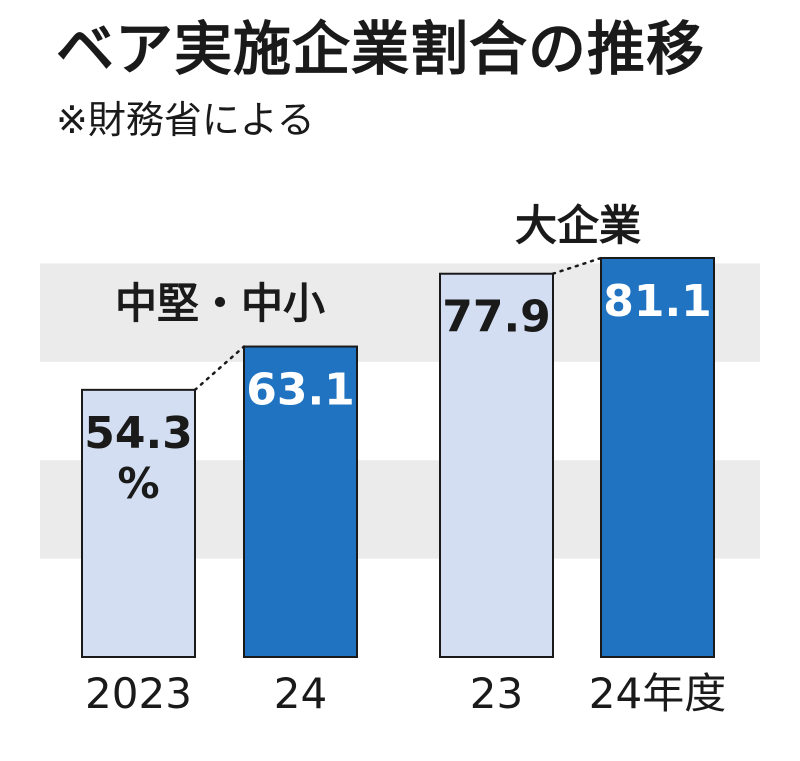  What do you see at coordinates (220, 303) in the screenshot?
I see `group-label-0: 中堅・中小` at bounding box center [220, 303].